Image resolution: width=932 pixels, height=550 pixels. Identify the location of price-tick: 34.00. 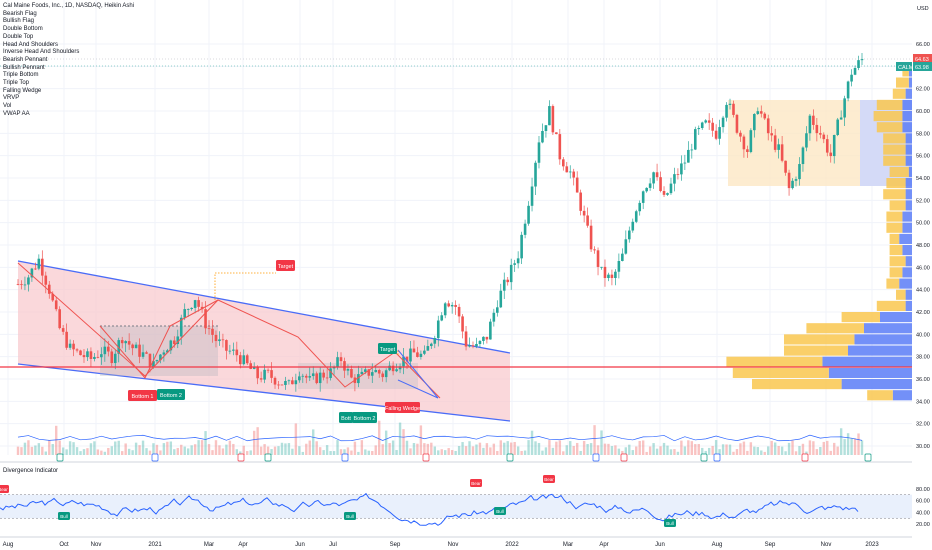
(923, 402).